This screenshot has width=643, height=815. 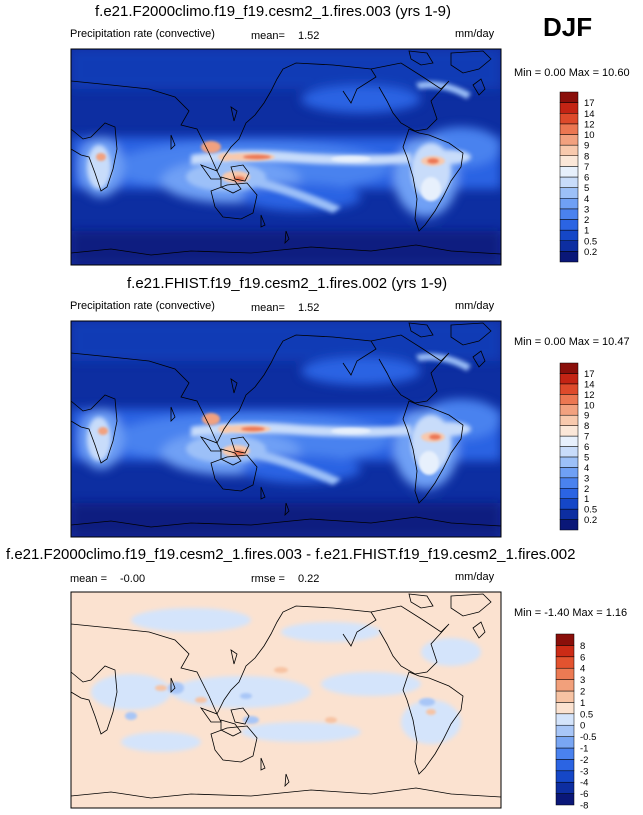 I want to click on colorbar2-label: 7, so click(x=586, y=437).